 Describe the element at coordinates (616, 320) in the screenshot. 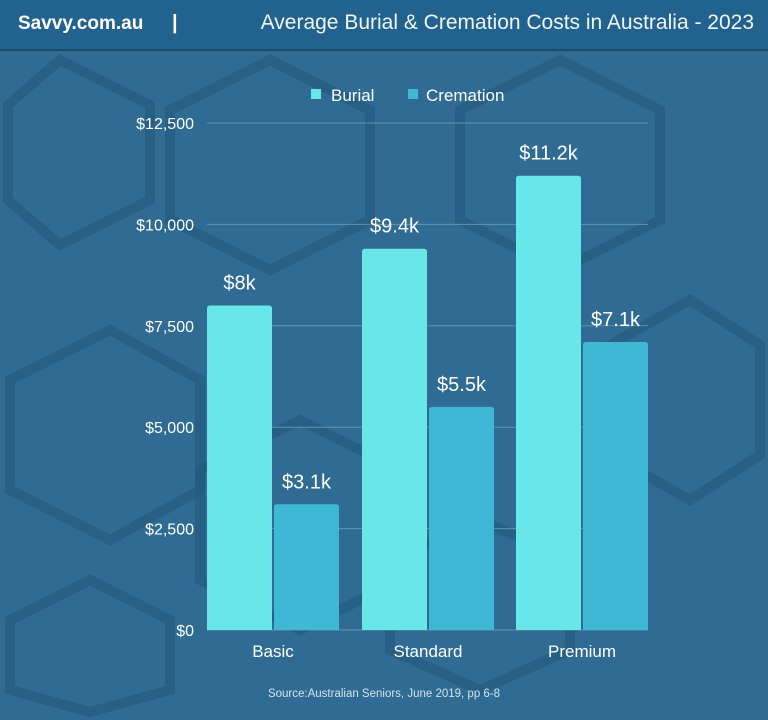

I see `data-label: $7.1k` at that location.